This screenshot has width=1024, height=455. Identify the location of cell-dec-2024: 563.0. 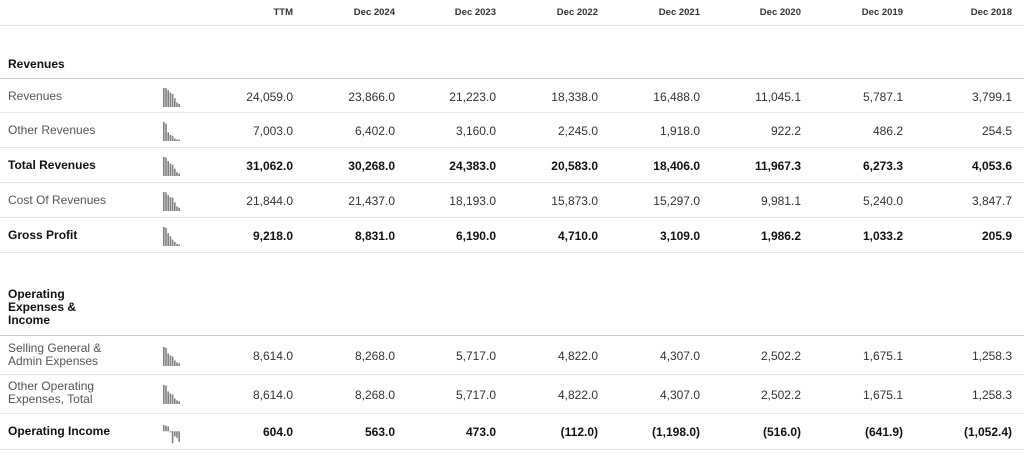
(379, 432).